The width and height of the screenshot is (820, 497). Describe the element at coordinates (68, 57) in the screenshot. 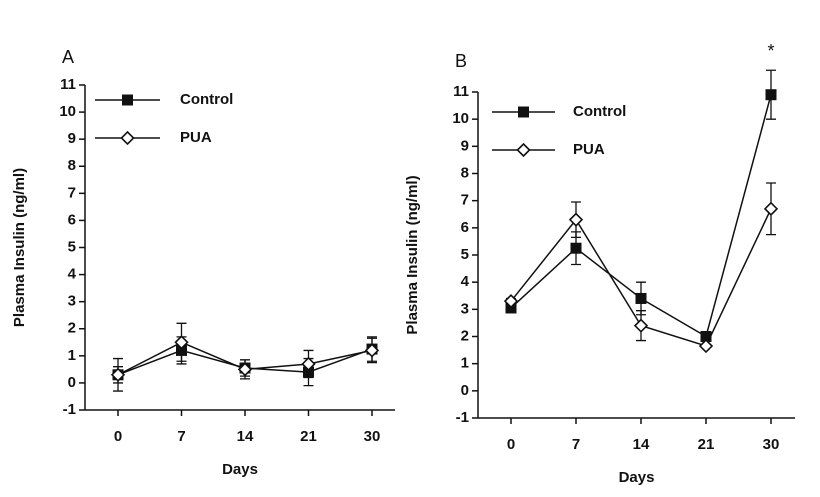

I see `panel-title: A` at that location.